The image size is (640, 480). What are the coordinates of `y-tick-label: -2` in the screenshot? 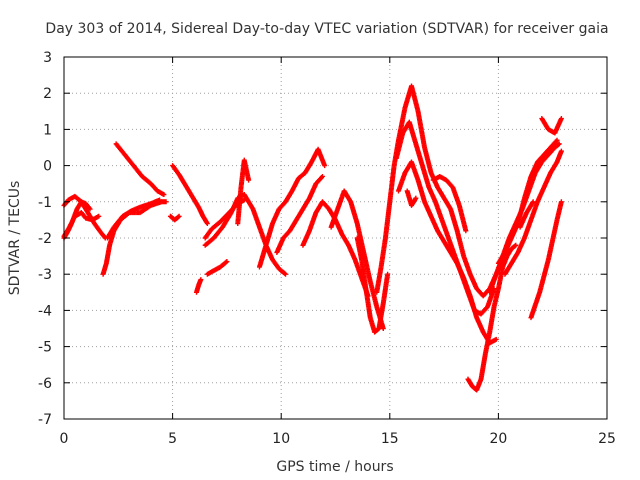 It's located at (45, 239).